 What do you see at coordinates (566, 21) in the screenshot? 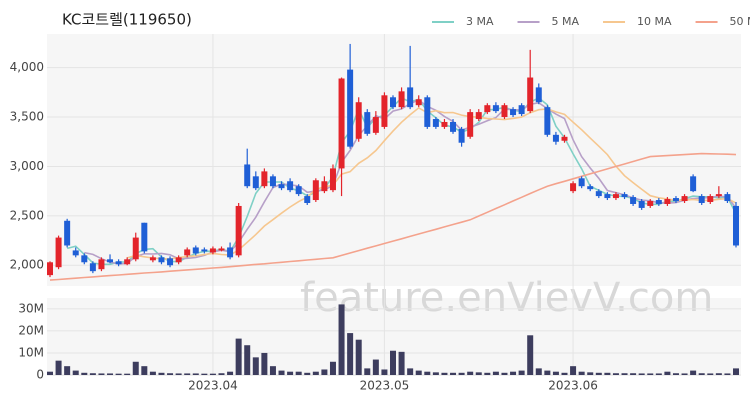
I see `legend-label: 5 MA` at bounding box center [566, 21].